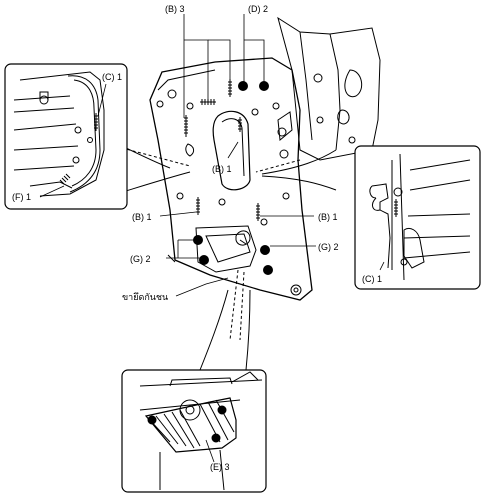 This screenshot has height=497, width=485. What do you see at coordinates (328, 217) in the screenshot?
I see `label-b1-right: (B) 1` at bounding box center [328, 217].